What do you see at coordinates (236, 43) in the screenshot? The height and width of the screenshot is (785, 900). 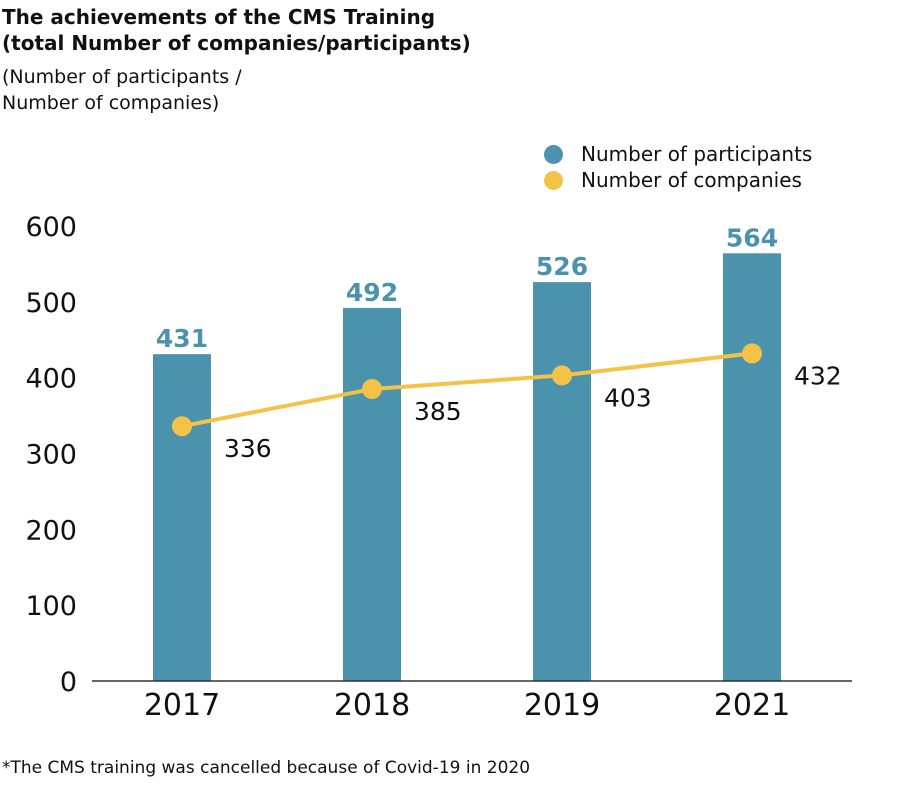 I see `chart-title-line-2: (total Number of companies/participants)` at bounding box center [236, 43].